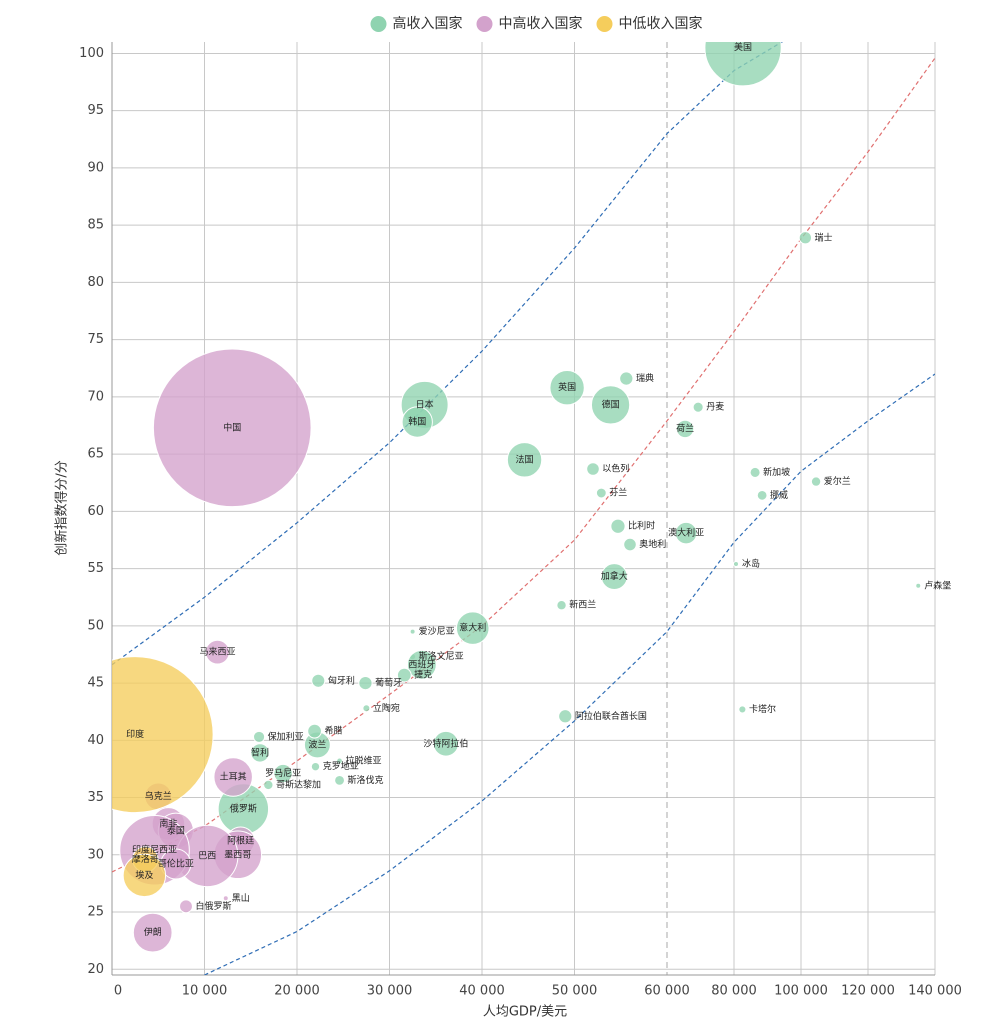 This screenshot has height=1018, width=989. Describe the element at coordinates (95, 225) in the screenshot. I see `y-tick-label: 85` at that location.